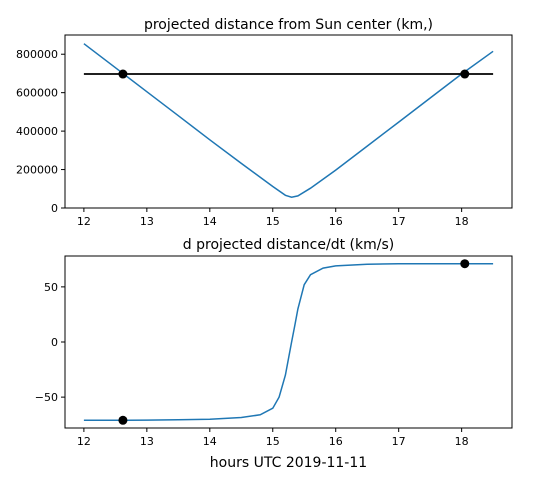 The height and width of the screenshot is (480, 540). What do you see at coordinates (288, 245) in the screenshot?
I see `bottom-plot-title: d projected distance/dt (km/s)` at bounding box center [288, 245].